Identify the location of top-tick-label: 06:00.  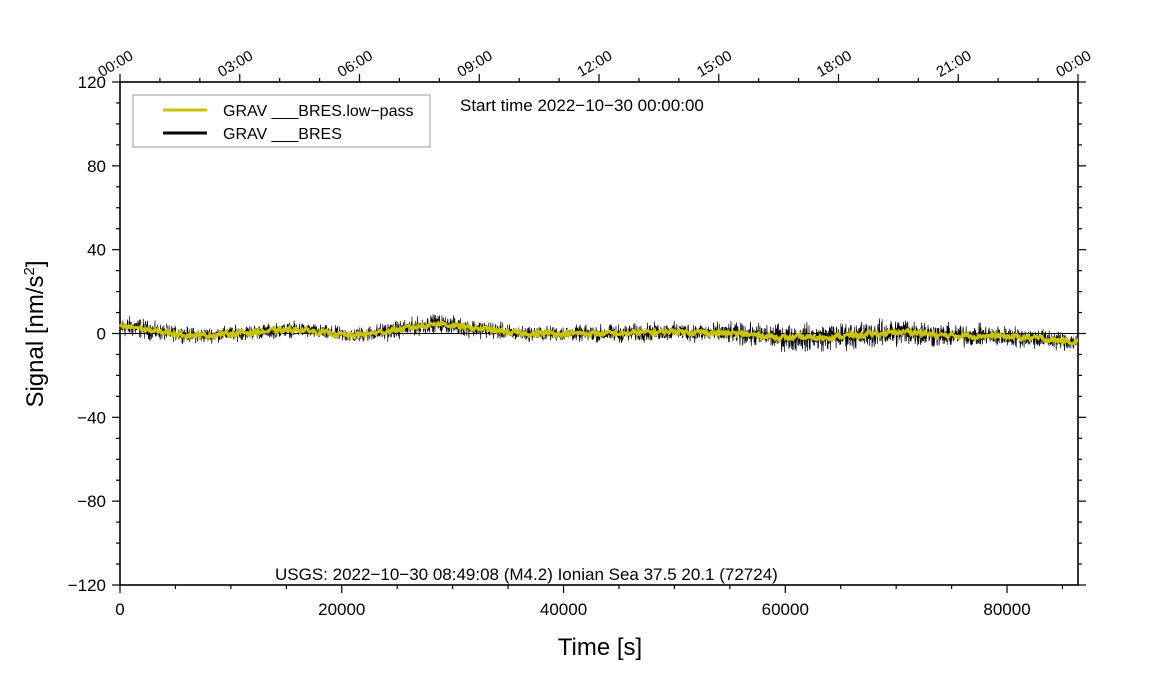
(355, 63).